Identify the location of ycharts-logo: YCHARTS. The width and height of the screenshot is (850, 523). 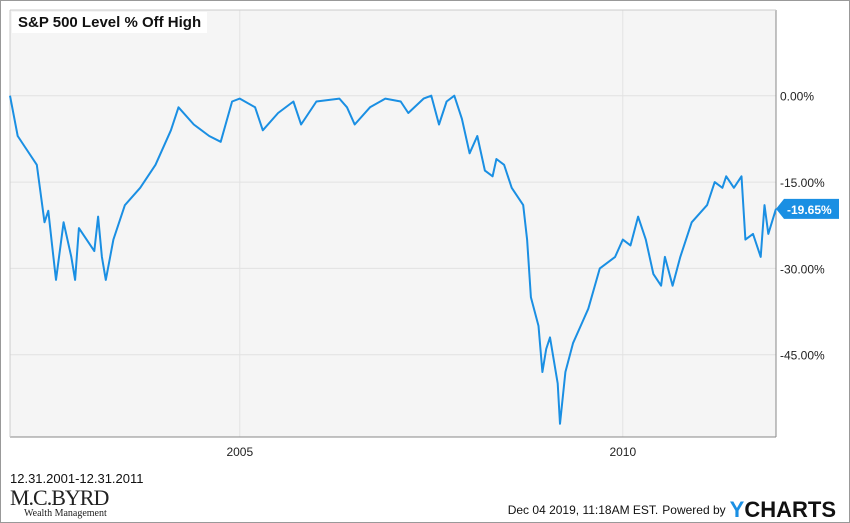
(783, 510).